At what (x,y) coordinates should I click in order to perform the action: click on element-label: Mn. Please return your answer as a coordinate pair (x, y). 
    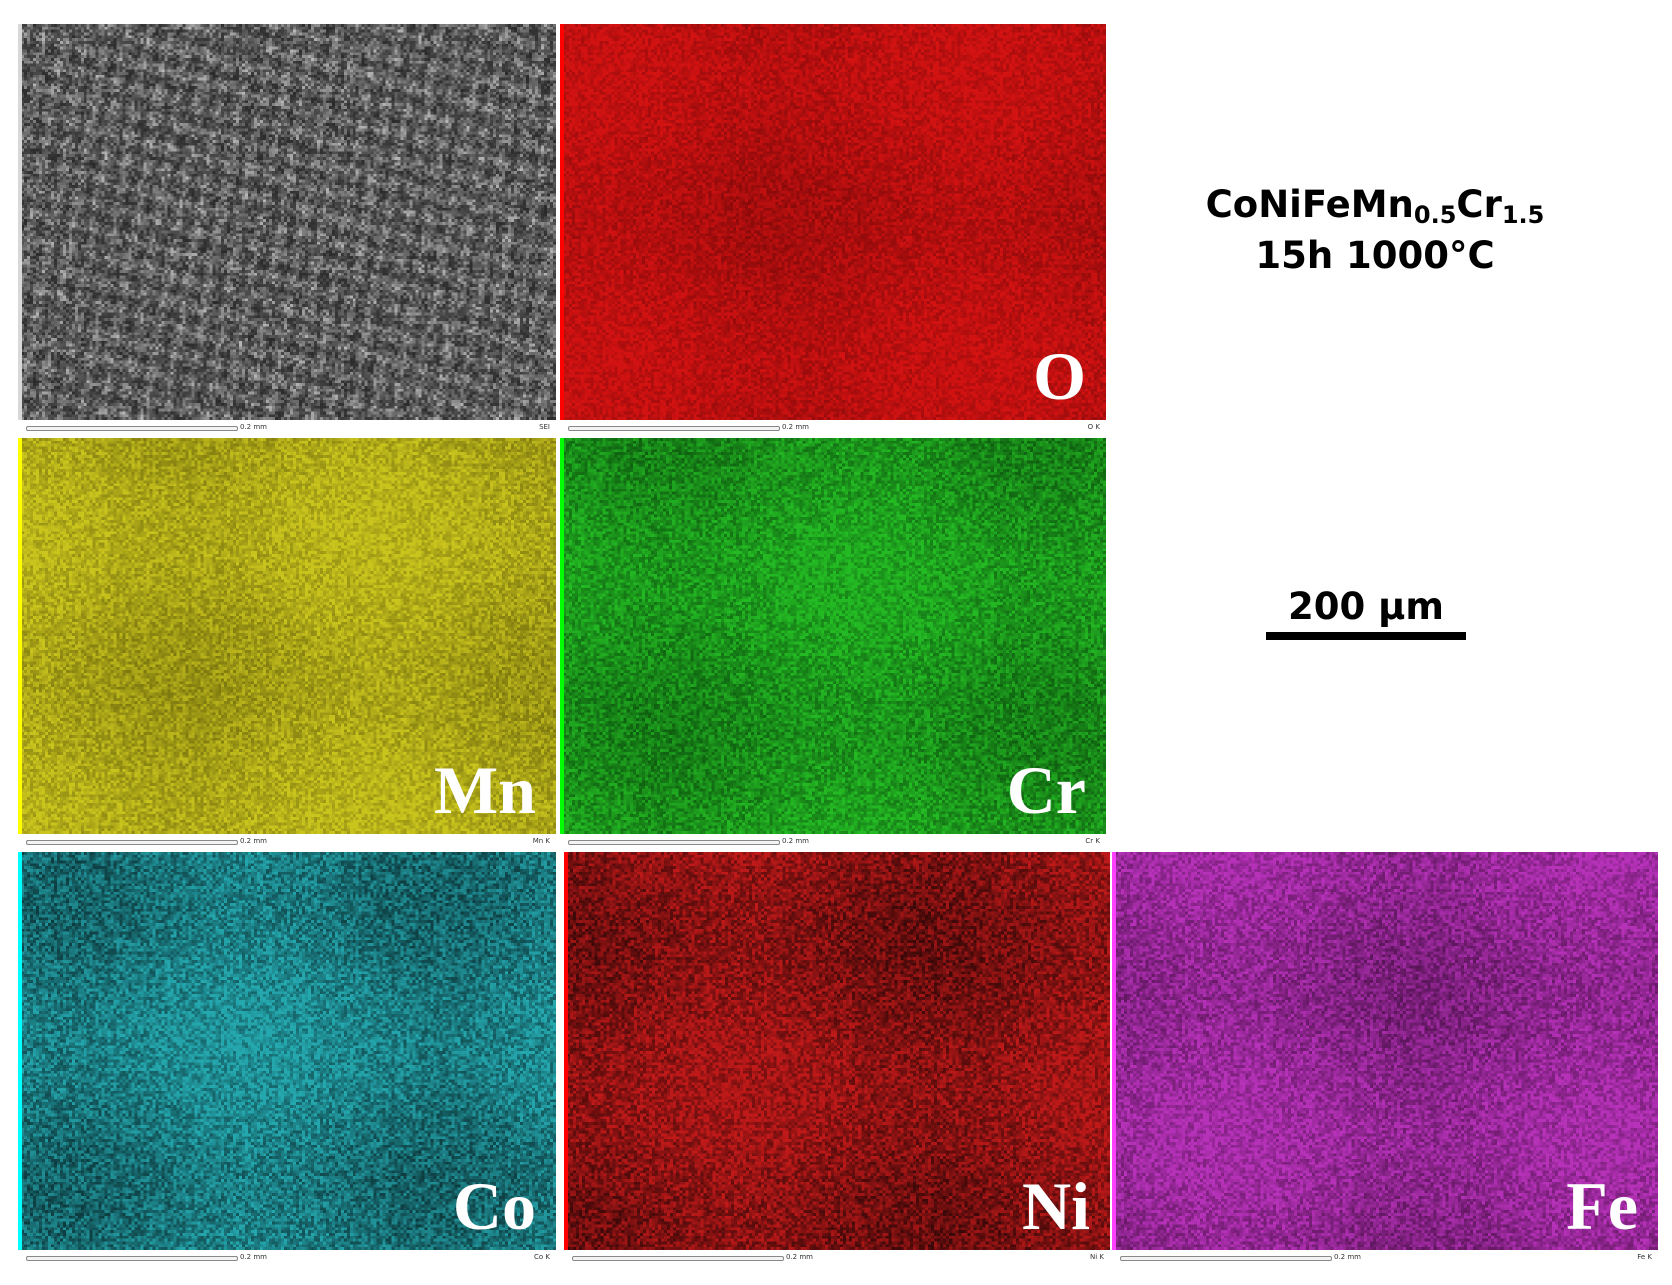
    Looking at the image, I should click on (485, 790).